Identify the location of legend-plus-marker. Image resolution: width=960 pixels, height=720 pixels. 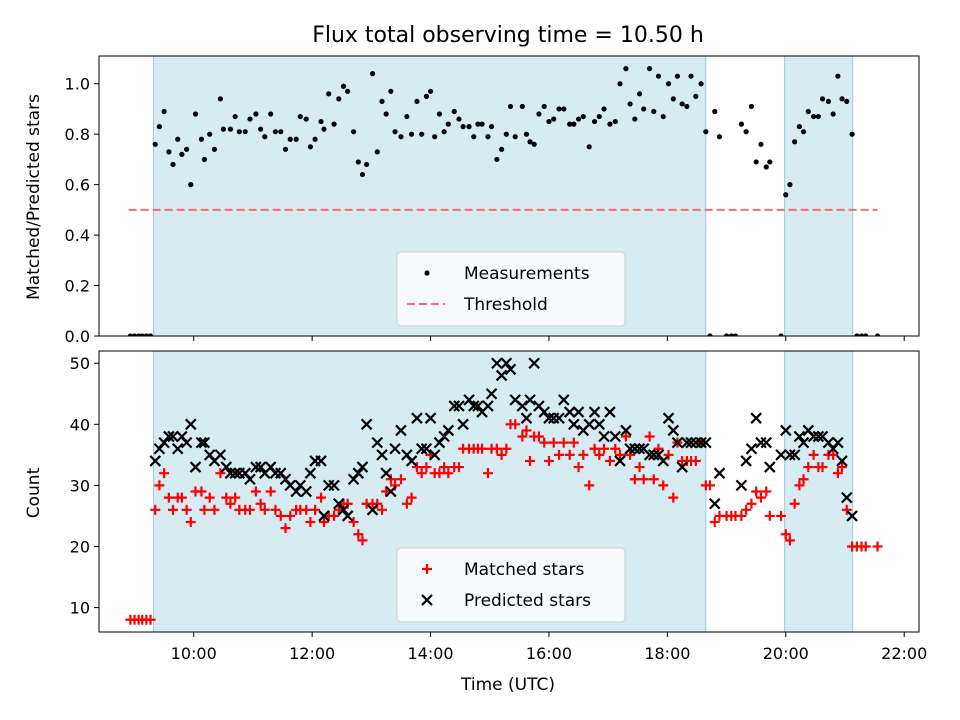
(427, 569).